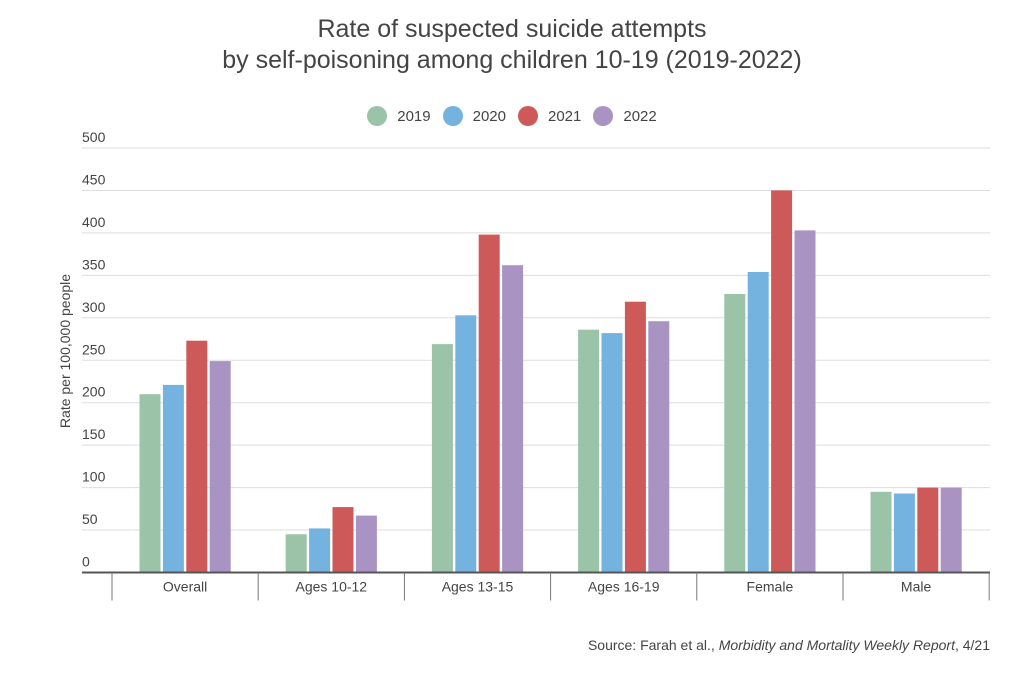 The width and height of the screenshot is (1024, 679). What do you see at coordinates (94, 477) in the screenshot?
I see `y-tick-label: 100` at bounding box center [94, 477].